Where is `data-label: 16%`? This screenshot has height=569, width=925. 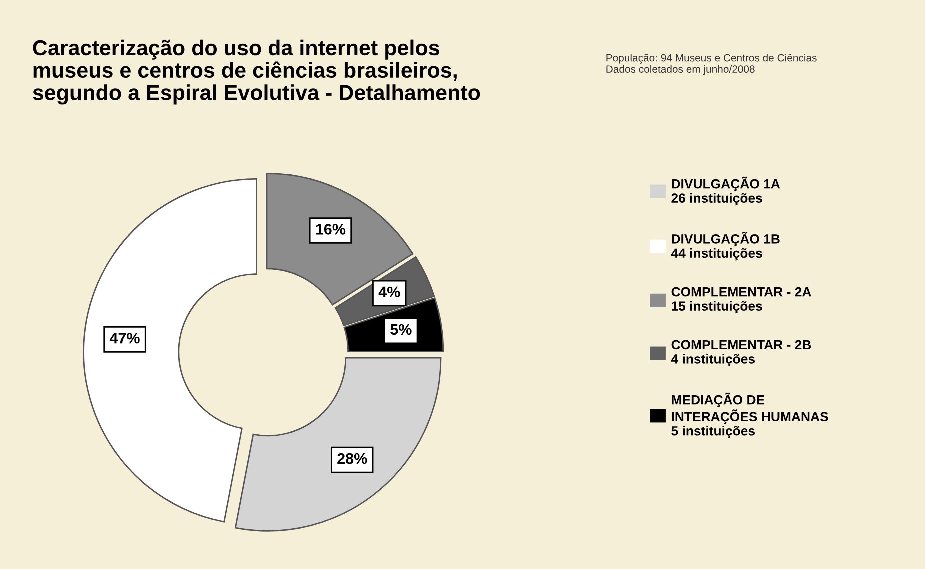
data-label: 16% is located at coordinates (331, 229).